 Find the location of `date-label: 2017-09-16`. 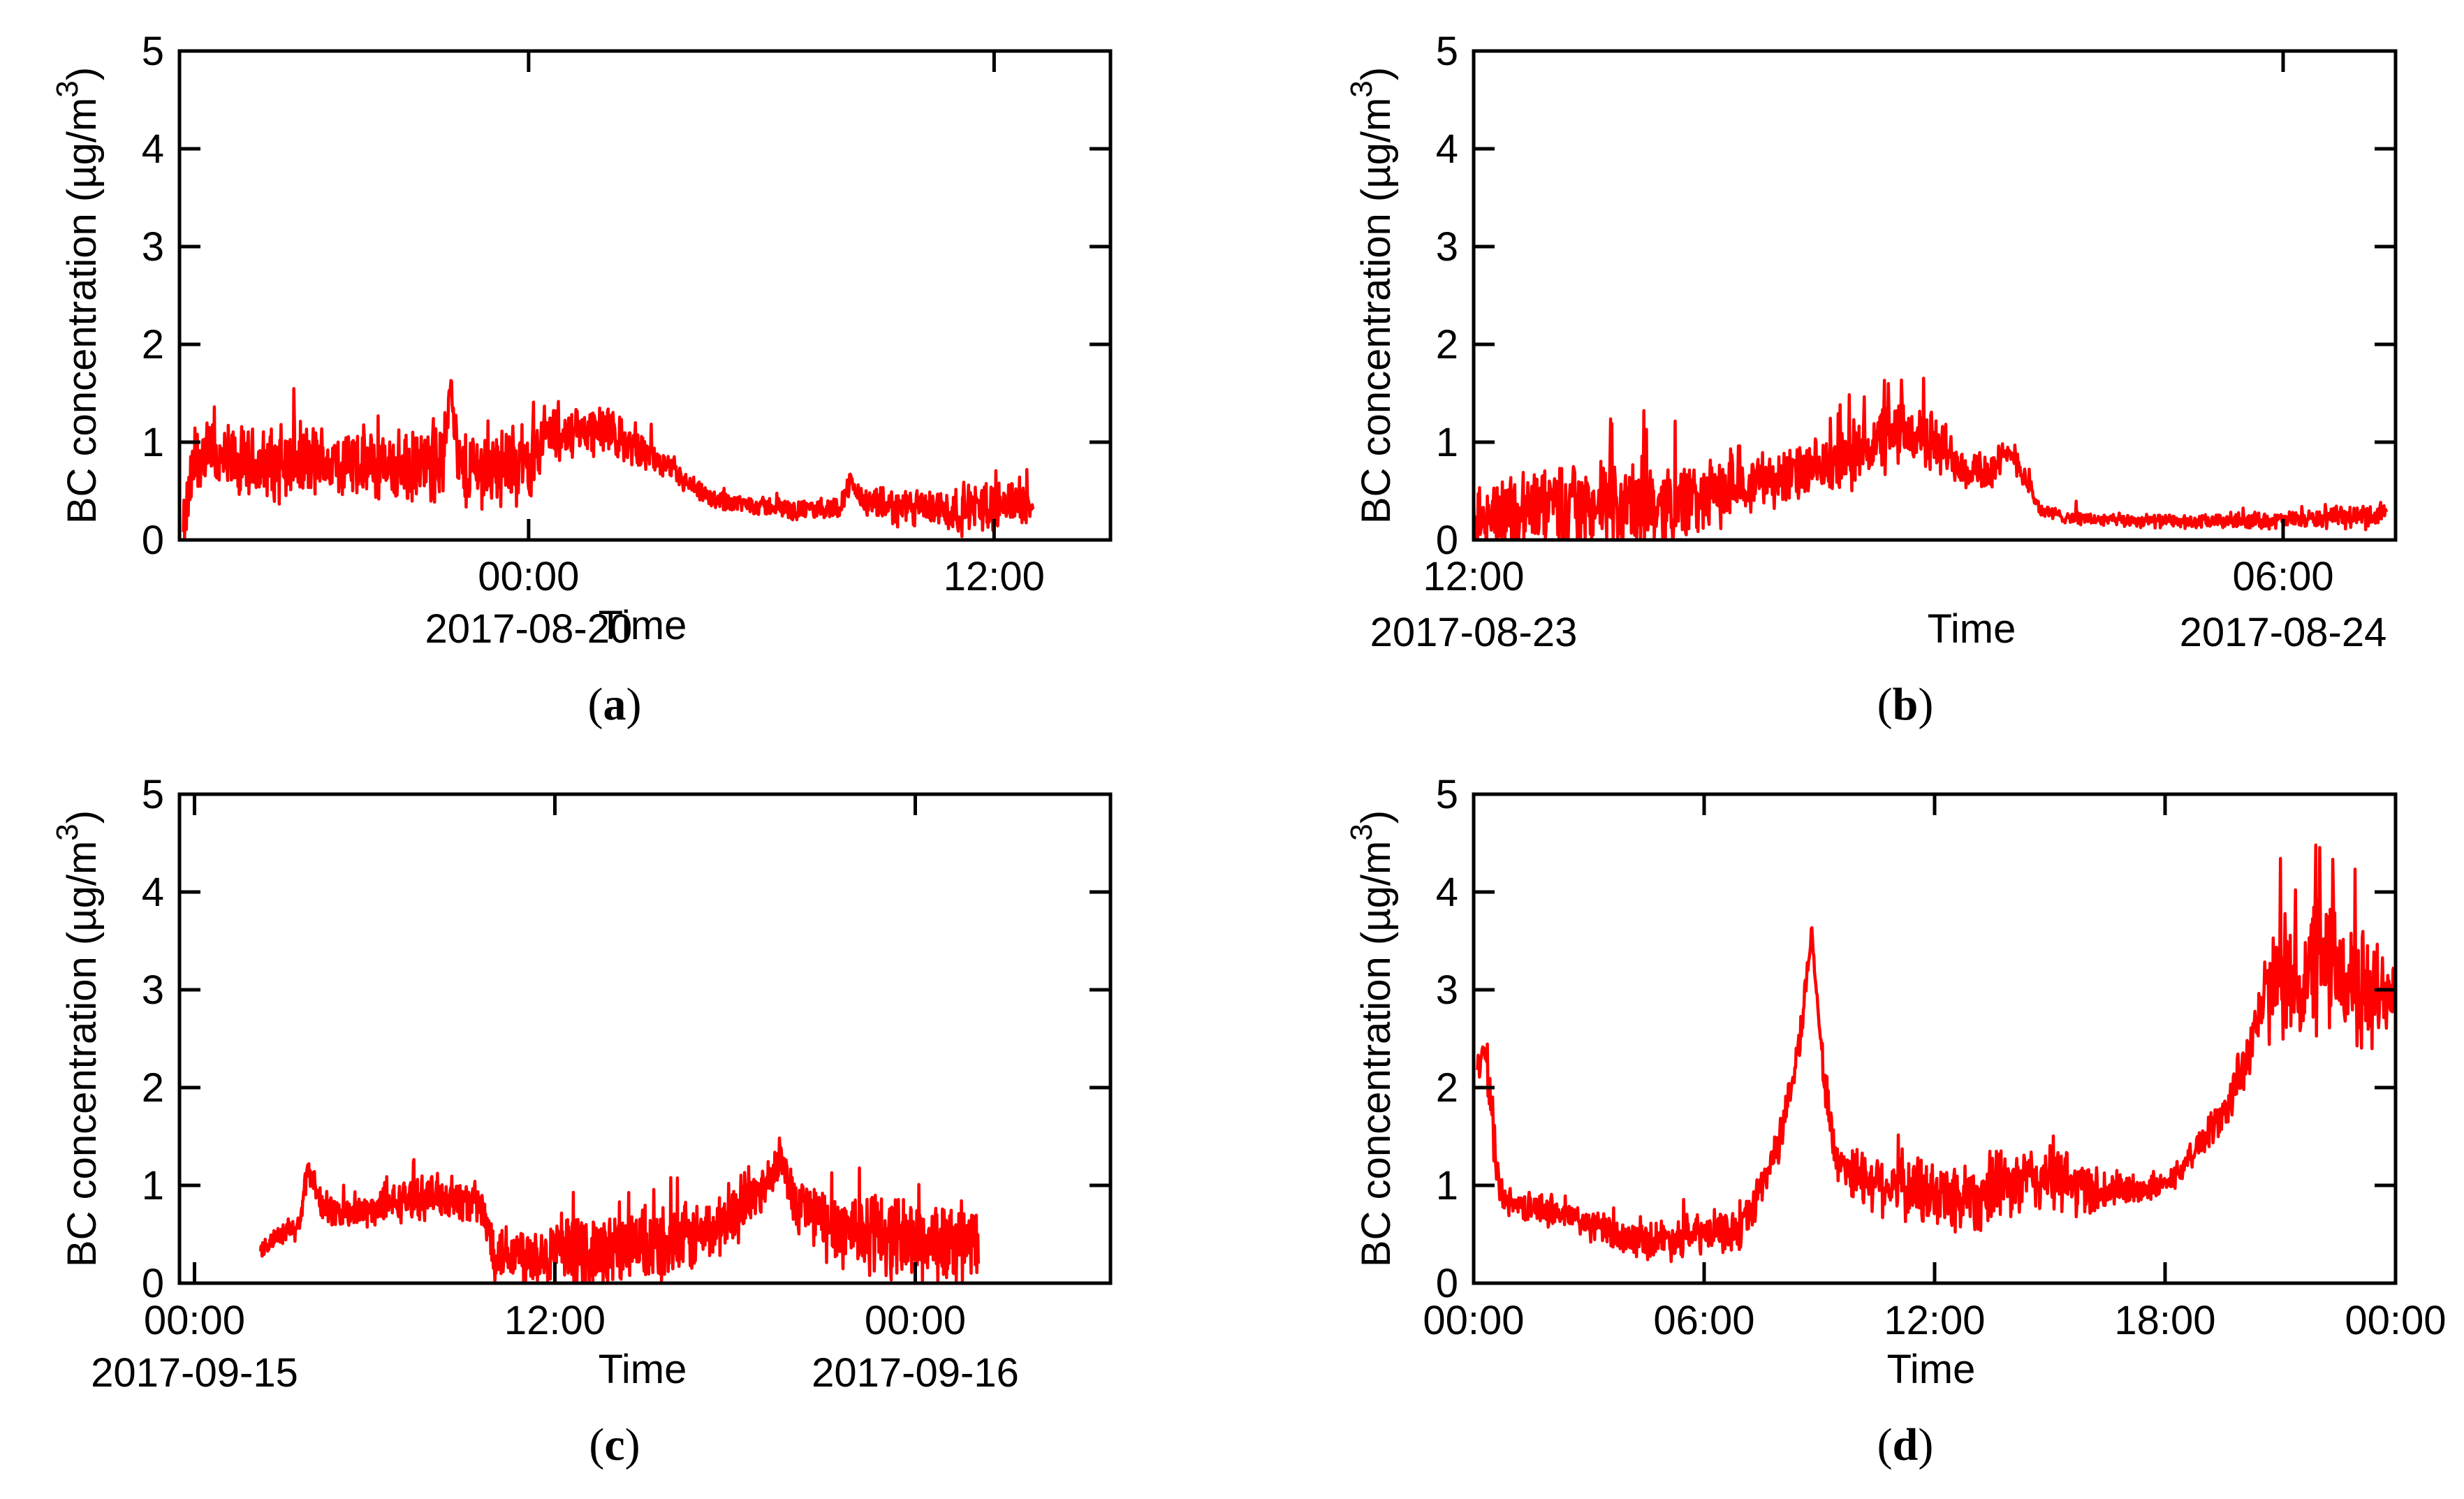

date-label: 2017-09-16 is located at coordinates (915, 1373).